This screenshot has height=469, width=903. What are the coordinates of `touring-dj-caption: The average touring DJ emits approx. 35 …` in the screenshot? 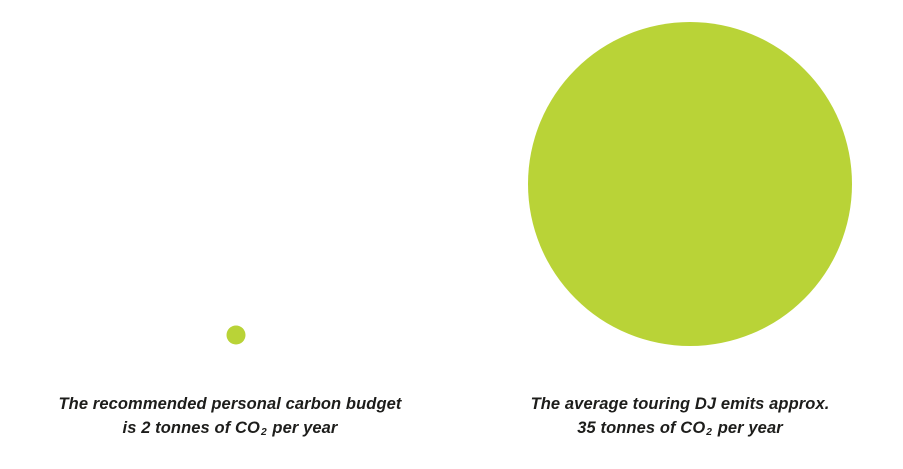 It's located at (680, 416).